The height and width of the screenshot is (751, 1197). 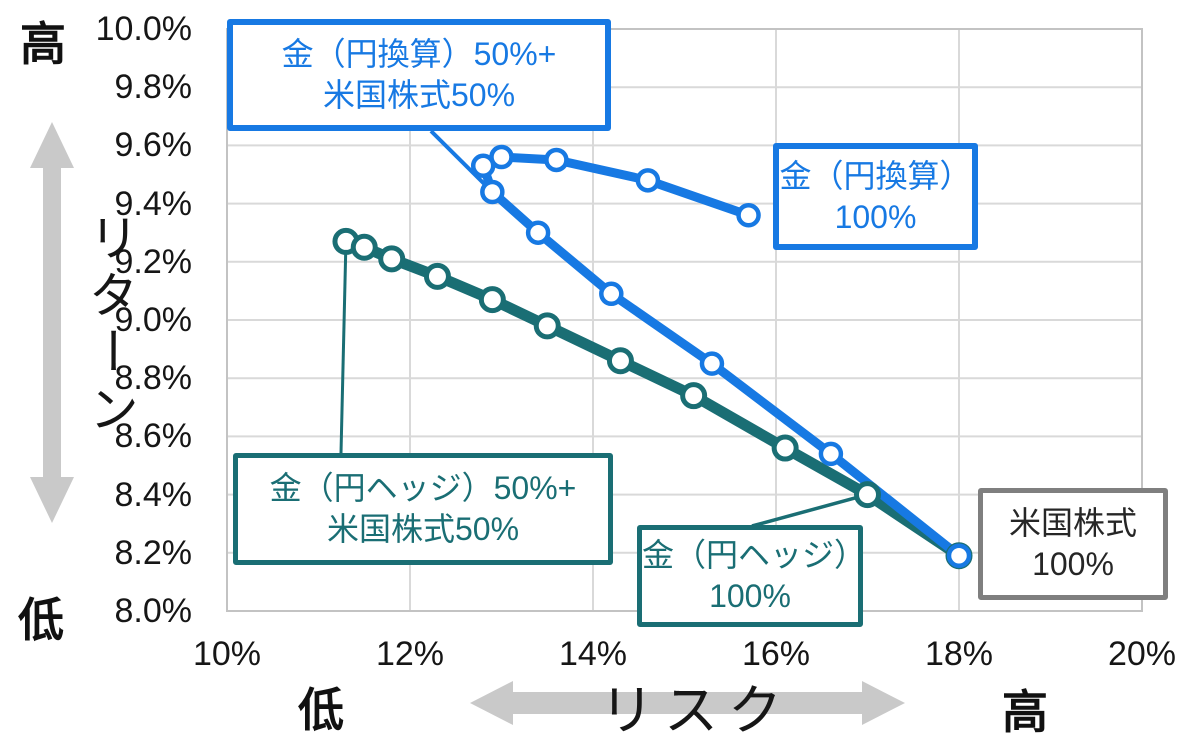 I want to click on risk-axis-title: リスク, so click(x=696, y=711).